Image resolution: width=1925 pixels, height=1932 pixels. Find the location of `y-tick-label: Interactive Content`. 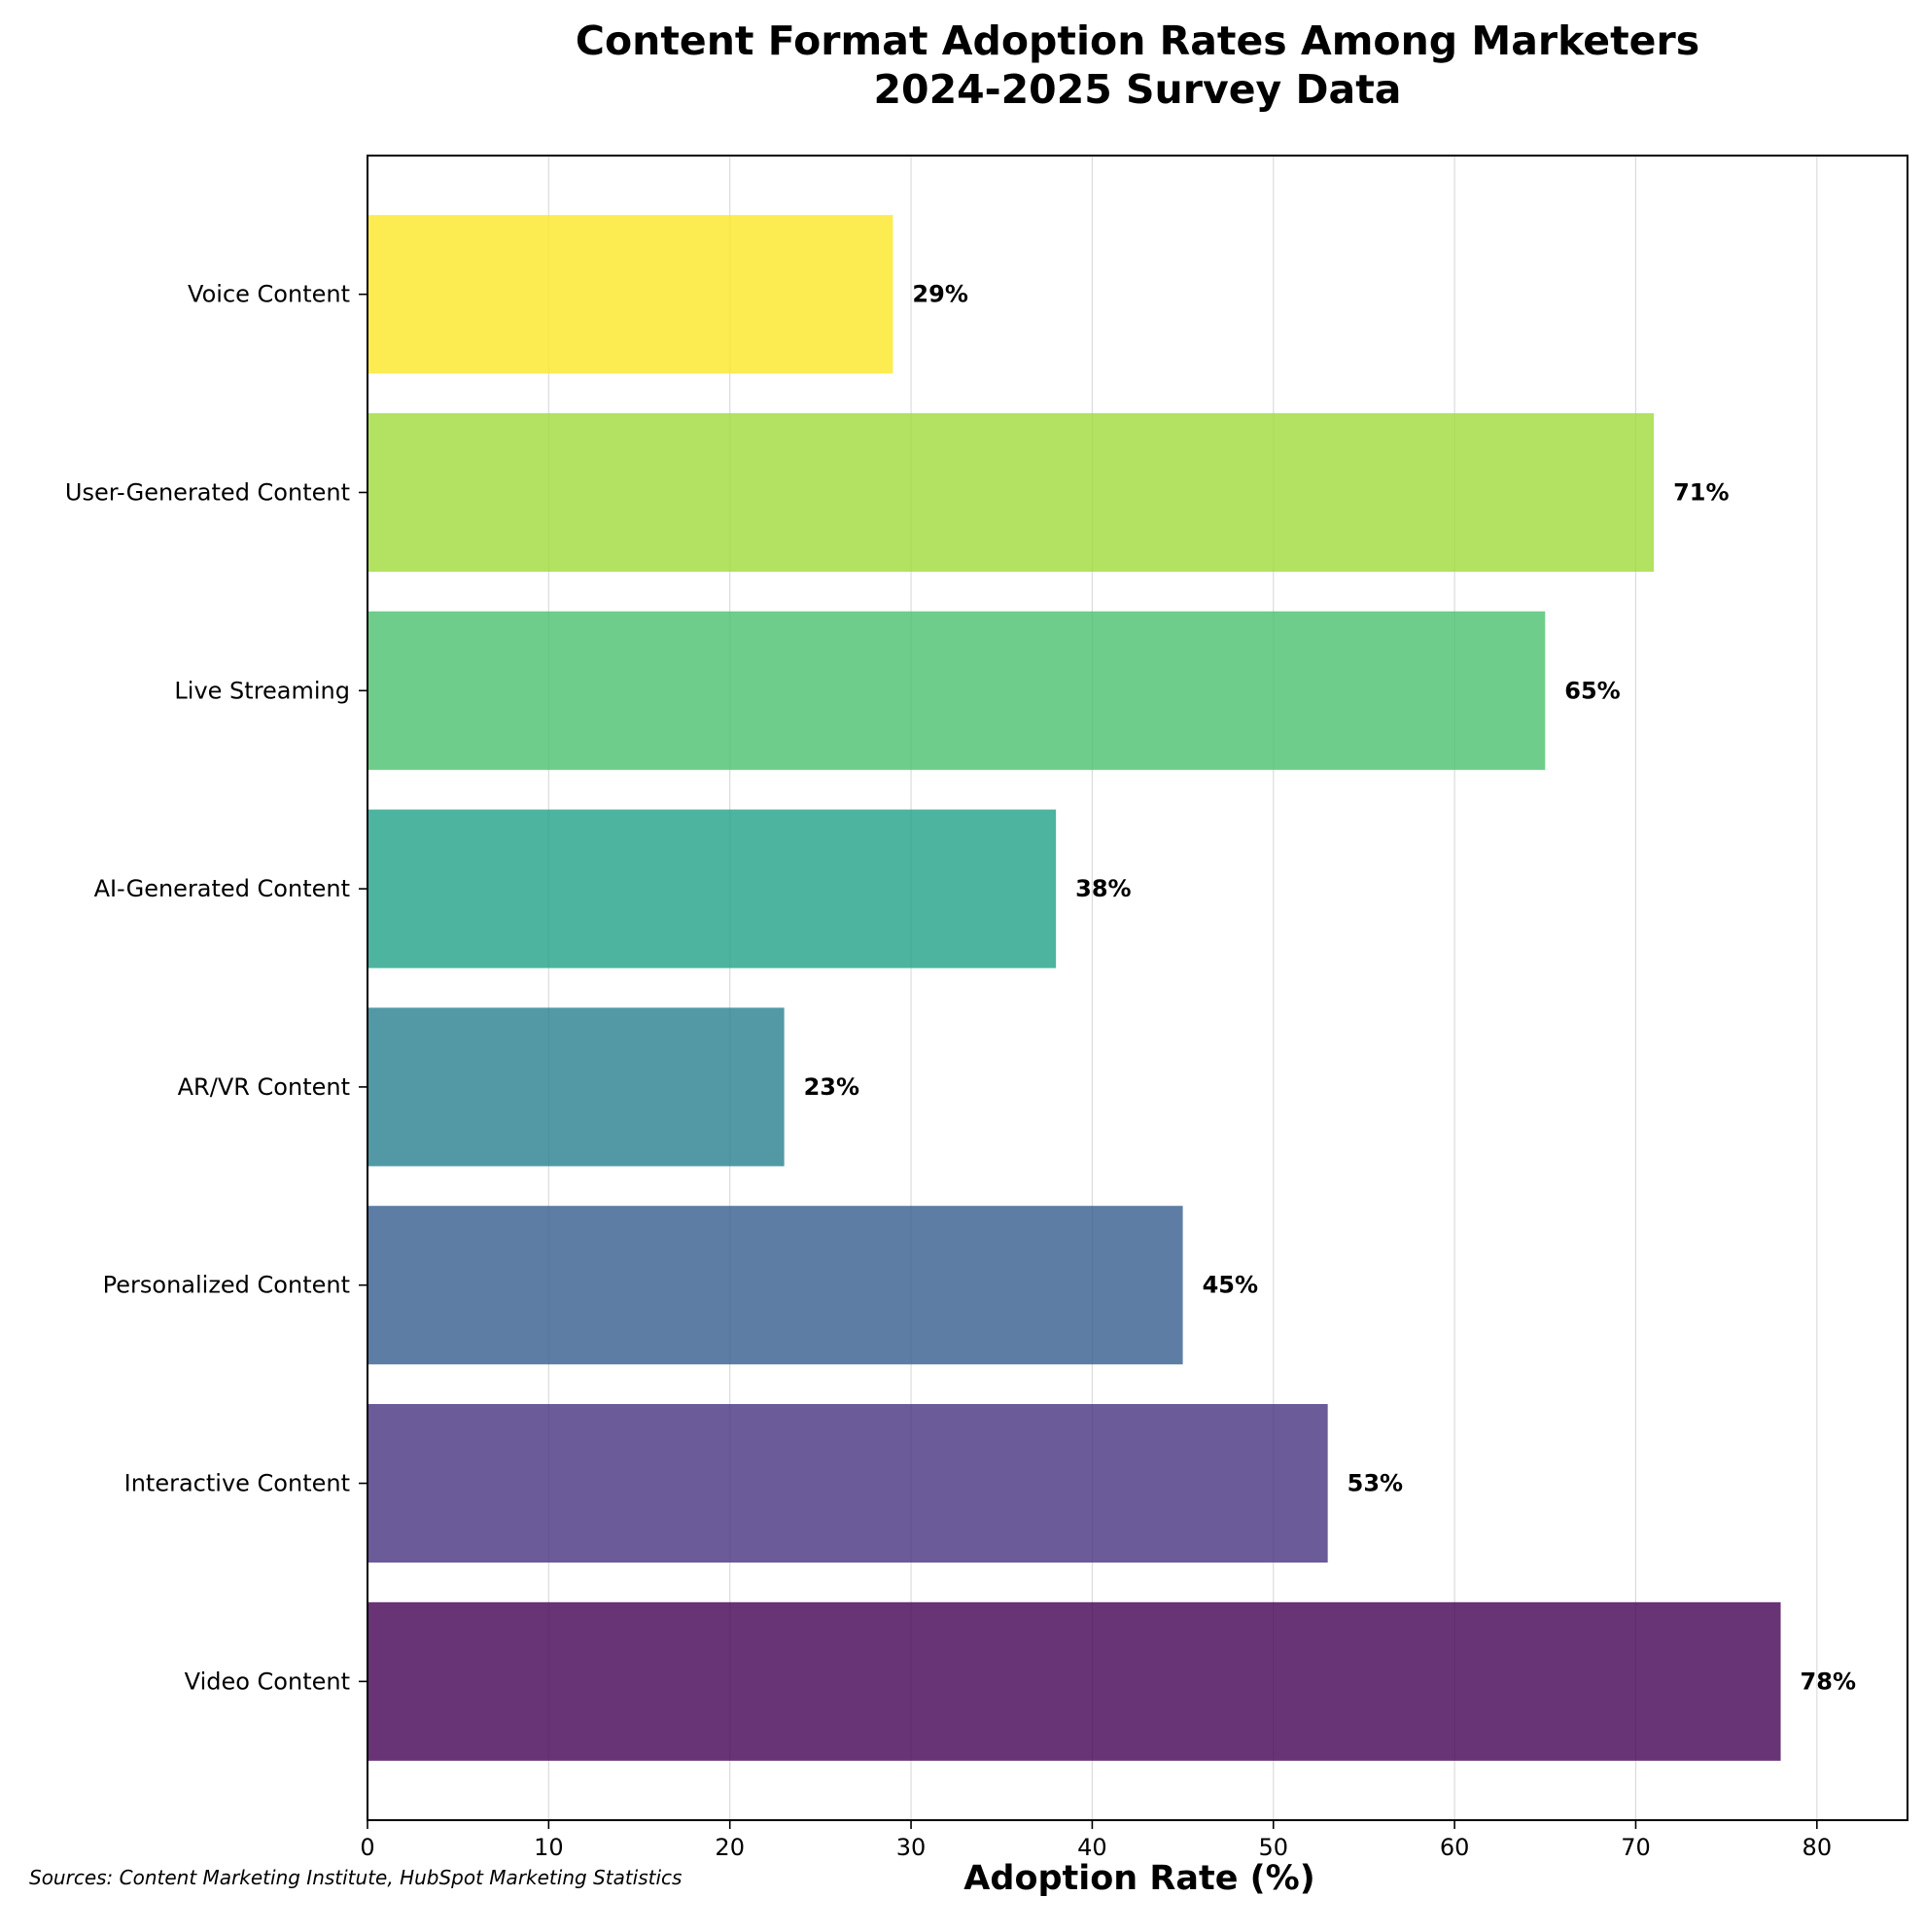

y-tick-label: Interactive Content is located at coordinates (237, 1483).